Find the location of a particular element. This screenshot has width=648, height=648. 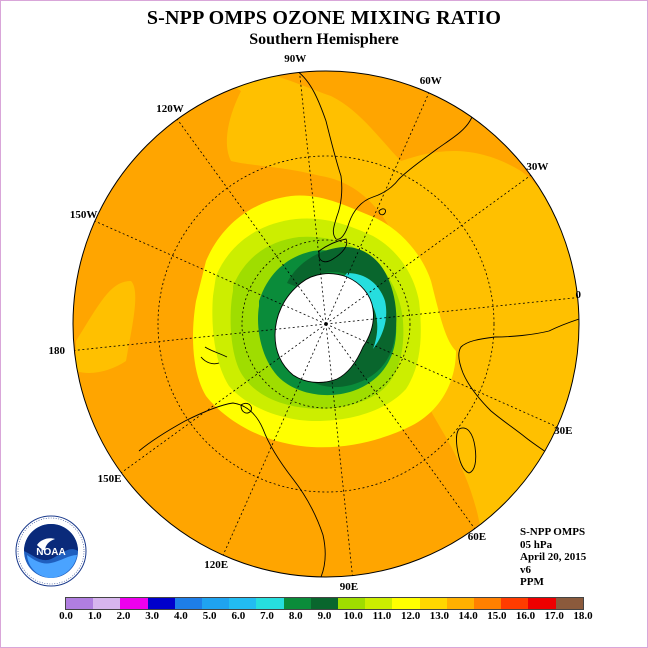

australia-coast is located at coordinates (232, 489).